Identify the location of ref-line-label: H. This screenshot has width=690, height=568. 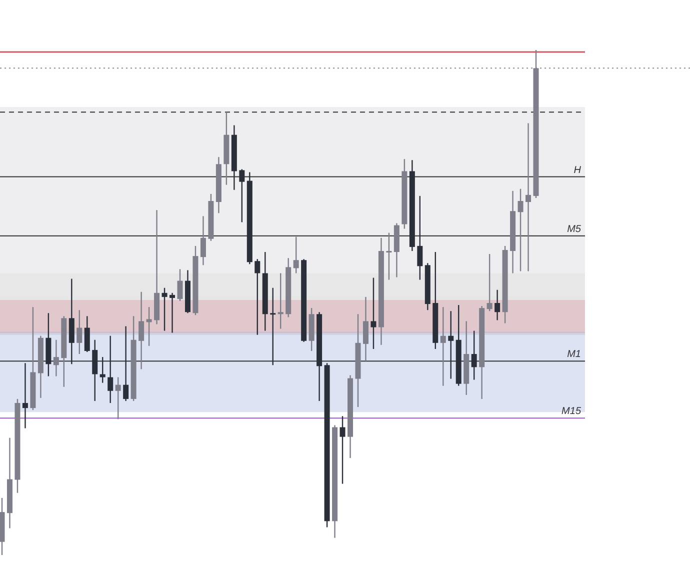
(578, 170).